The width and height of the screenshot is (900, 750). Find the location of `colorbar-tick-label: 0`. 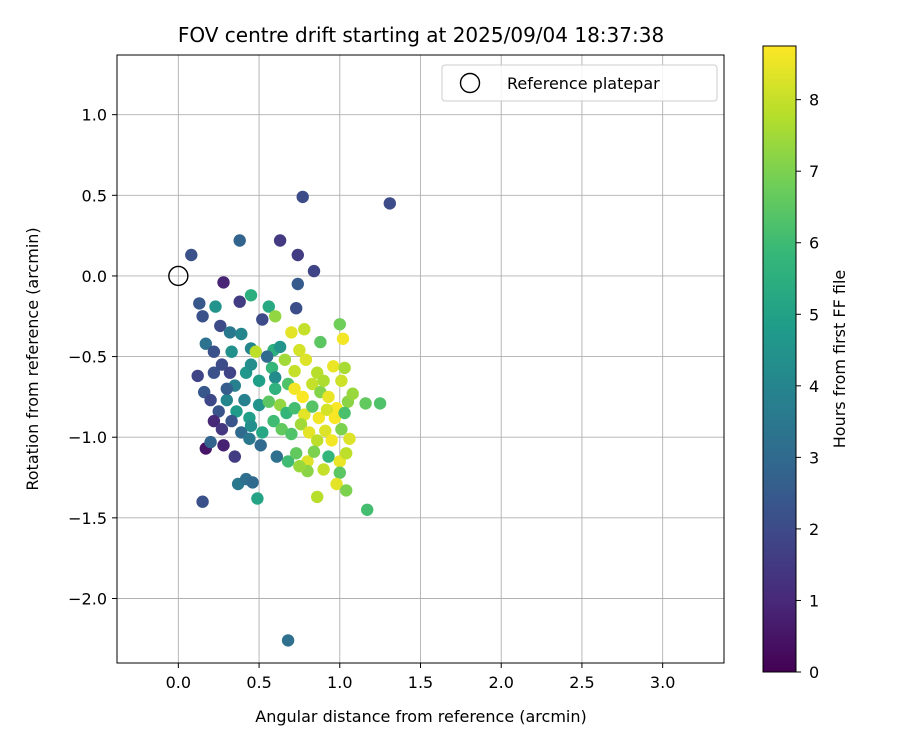

colorbar-tick-label: 0 is located at coordinates (814, 672).